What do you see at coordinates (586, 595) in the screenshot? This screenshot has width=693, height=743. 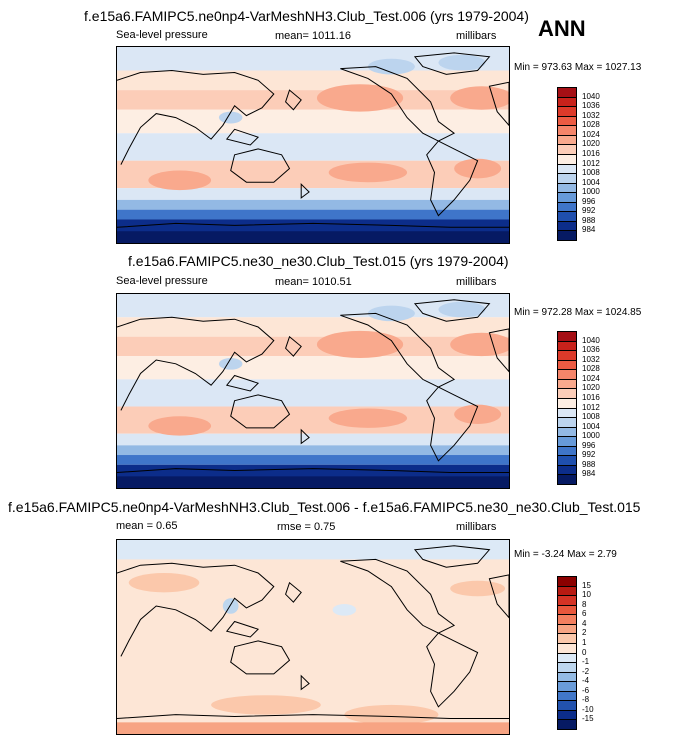 I see `colorbar-tick-label: 10` at bounding box center [586, 595].